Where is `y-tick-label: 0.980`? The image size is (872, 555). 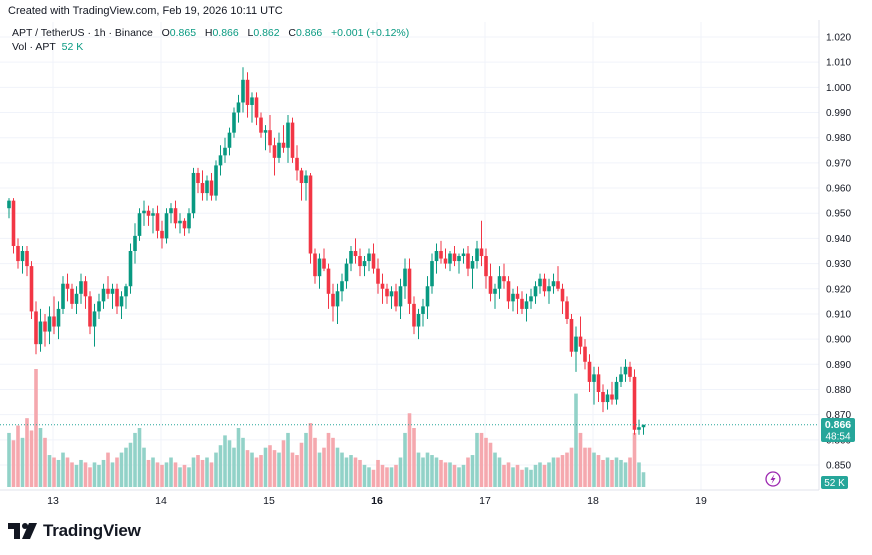
y-tick-label: 0.980 is located at coordinates (838, 138).